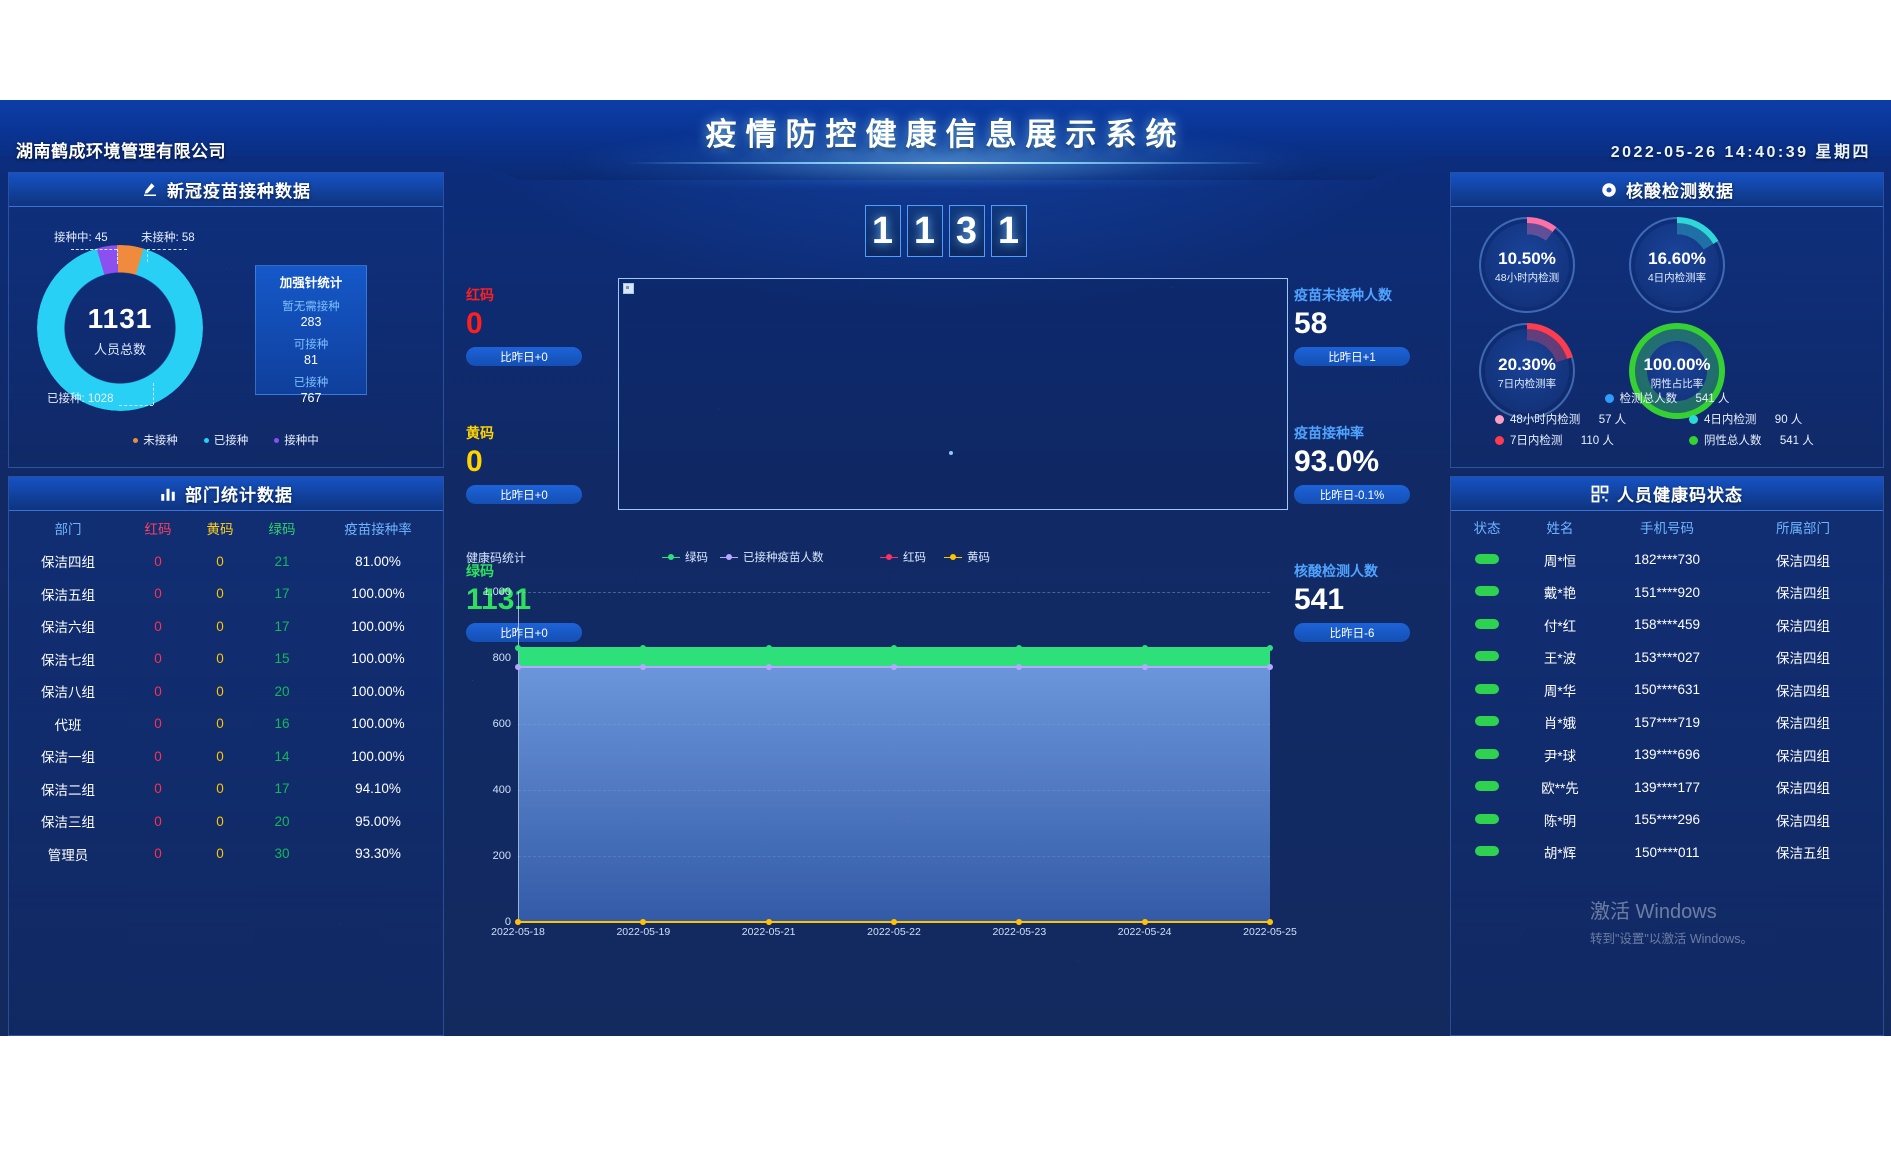  I want to click on legend-label: 未接种, so click(160, 441).